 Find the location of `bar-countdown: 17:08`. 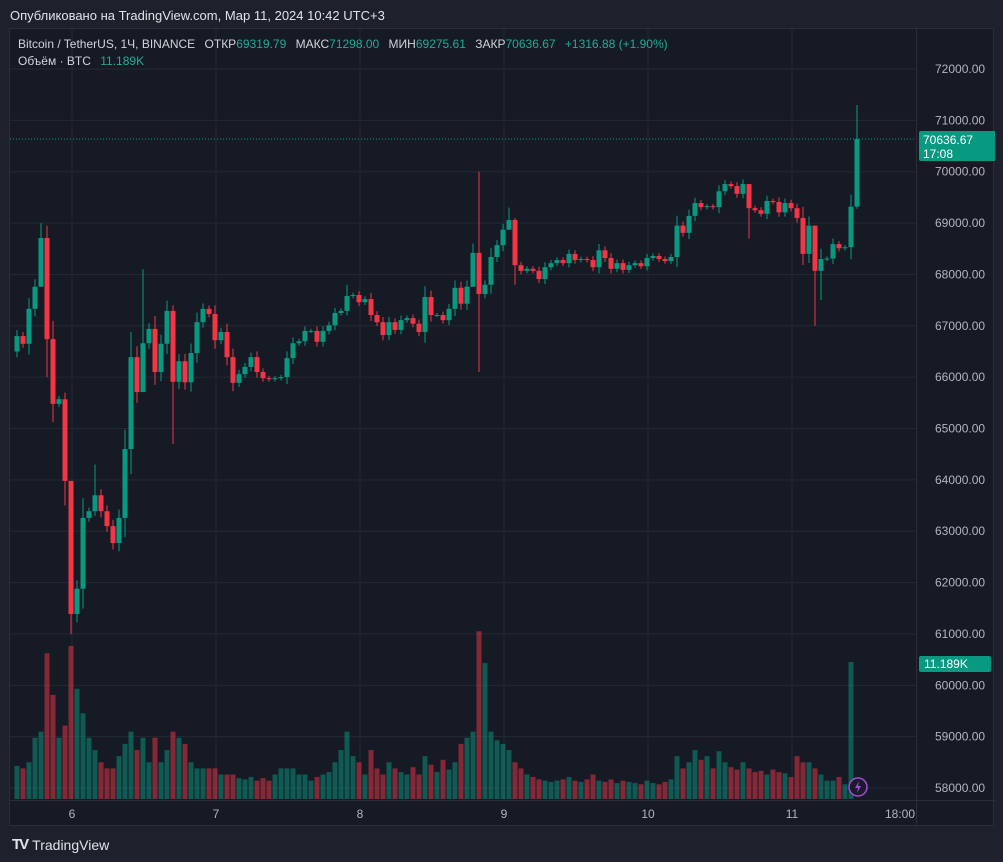

bar-countdown: 17:08 is located at coordinates (938, 154).